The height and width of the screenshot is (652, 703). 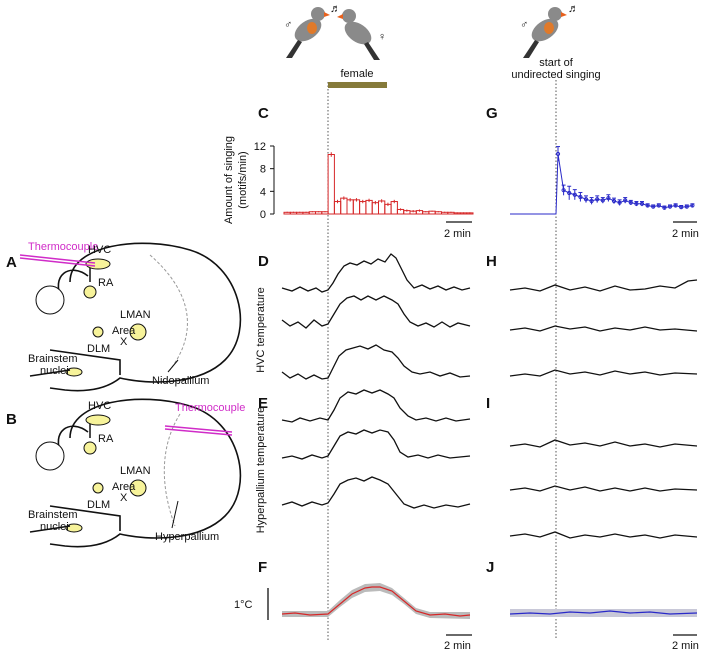 What do you see at coordinates (556, 63) in the screenshot?
I see `undirected-label: start of` at bounding box center [556, 63].